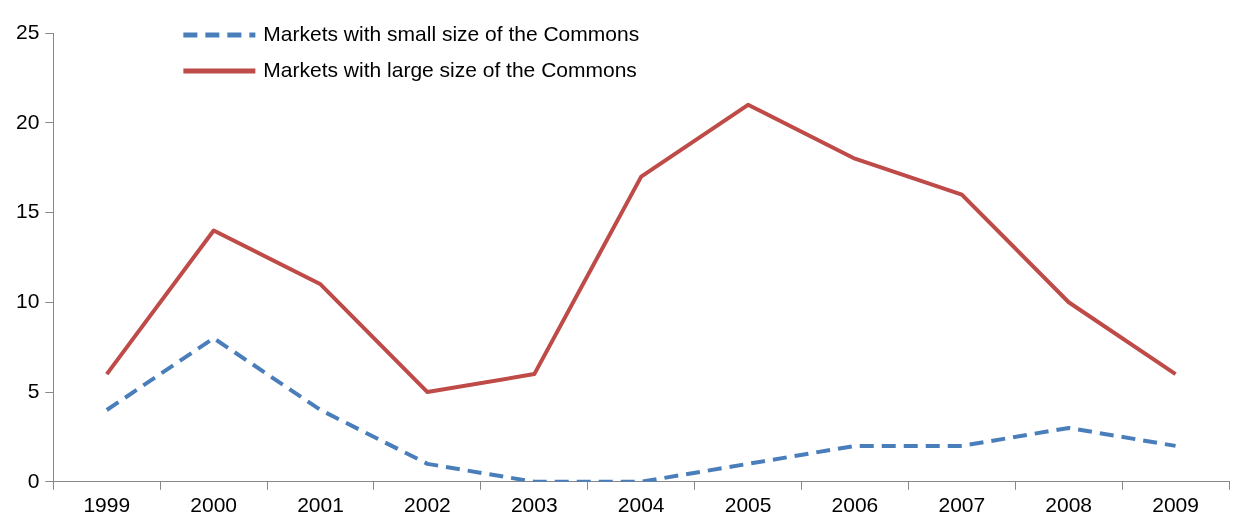 The height and width of the screenshot is (529, 1239). I want to click on x-tick-label: 2003, so click(534, 505).